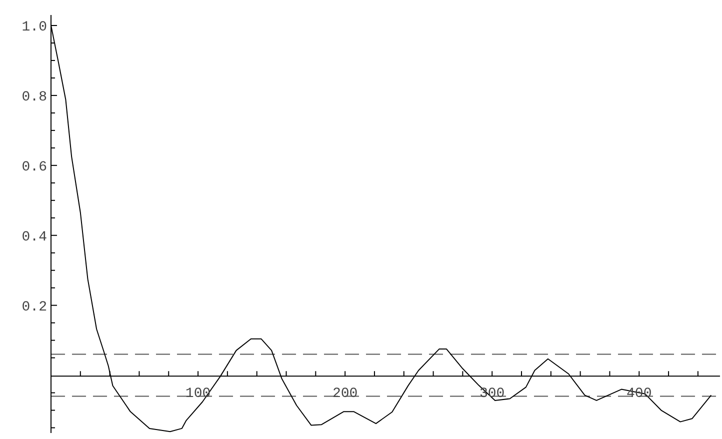 The height and width of the screenshot is (439, 722). I want to click on y-tick-label: 0.6, so click(34, 167).